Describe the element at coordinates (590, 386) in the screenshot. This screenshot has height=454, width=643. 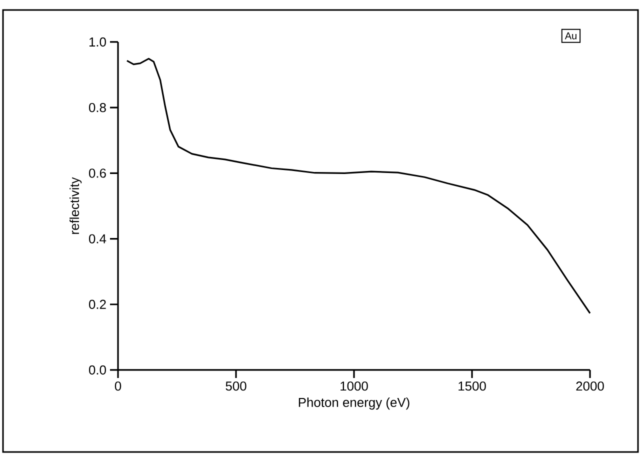
I see `x-tick-label: 2000` at that location.